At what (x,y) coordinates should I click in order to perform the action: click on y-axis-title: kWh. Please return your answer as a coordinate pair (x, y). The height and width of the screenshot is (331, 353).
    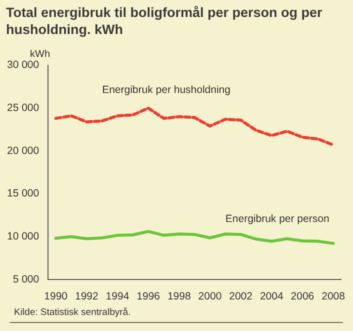
    Looking at the image, I should click on (40, 54).